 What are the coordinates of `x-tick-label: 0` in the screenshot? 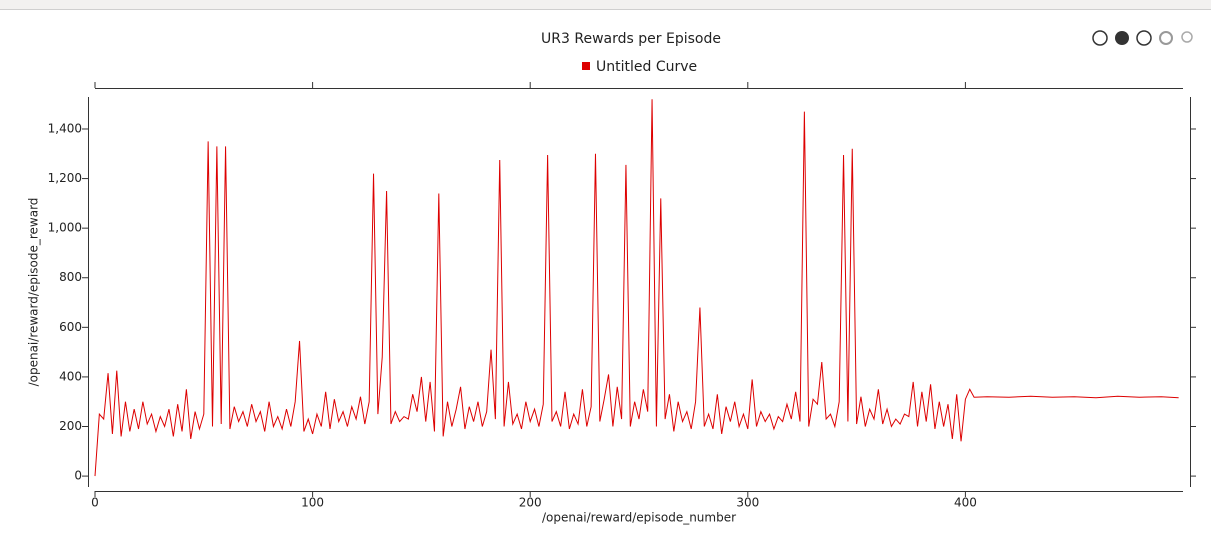 It's located at (95, 503).